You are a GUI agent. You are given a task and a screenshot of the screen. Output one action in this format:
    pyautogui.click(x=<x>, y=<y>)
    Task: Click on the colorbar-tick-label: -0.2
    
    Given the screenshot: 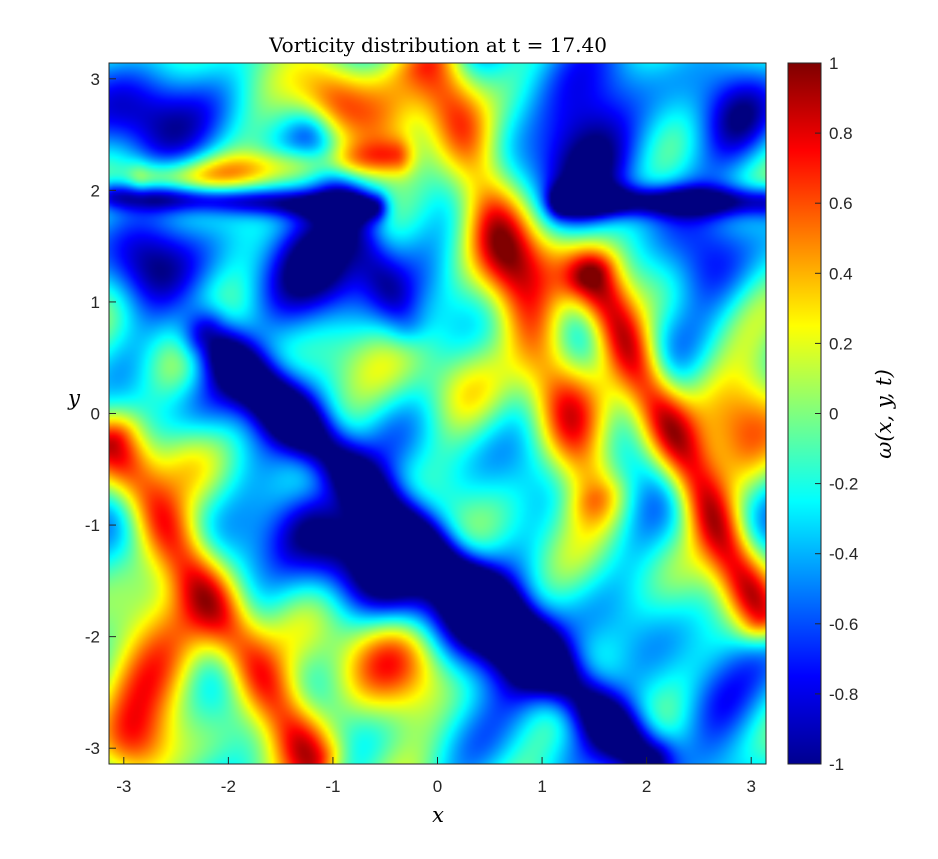 What is the action you would take?
    pyautogui.click(x=843, y=484)
    